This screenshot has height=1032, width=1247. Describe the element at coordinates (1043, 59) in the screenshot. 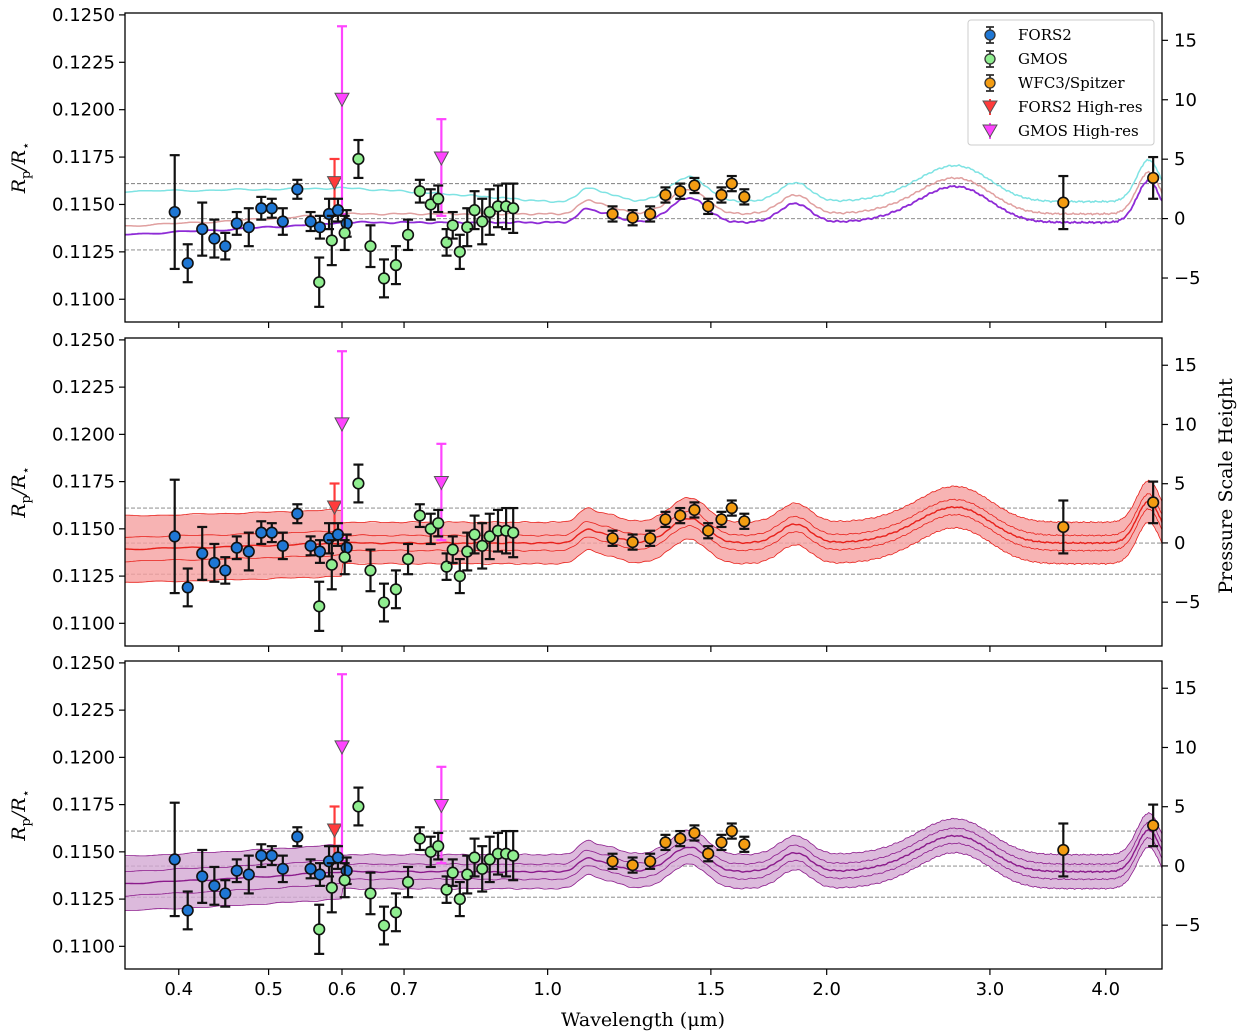

I see `legend-label: GMOS` at that location.